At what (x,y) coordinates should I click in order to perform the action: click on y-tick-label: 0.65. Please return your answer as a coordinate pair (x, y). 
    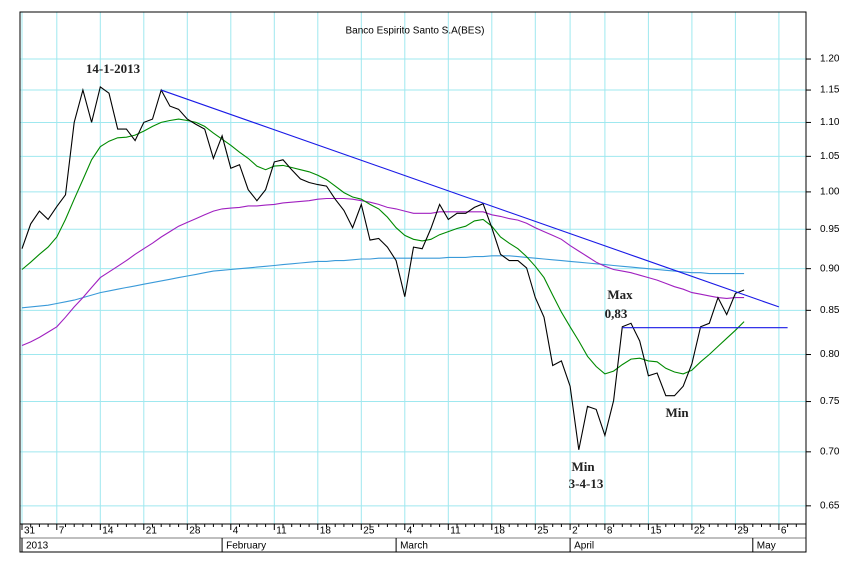
    Looking at the image, I should click on (830, 505).